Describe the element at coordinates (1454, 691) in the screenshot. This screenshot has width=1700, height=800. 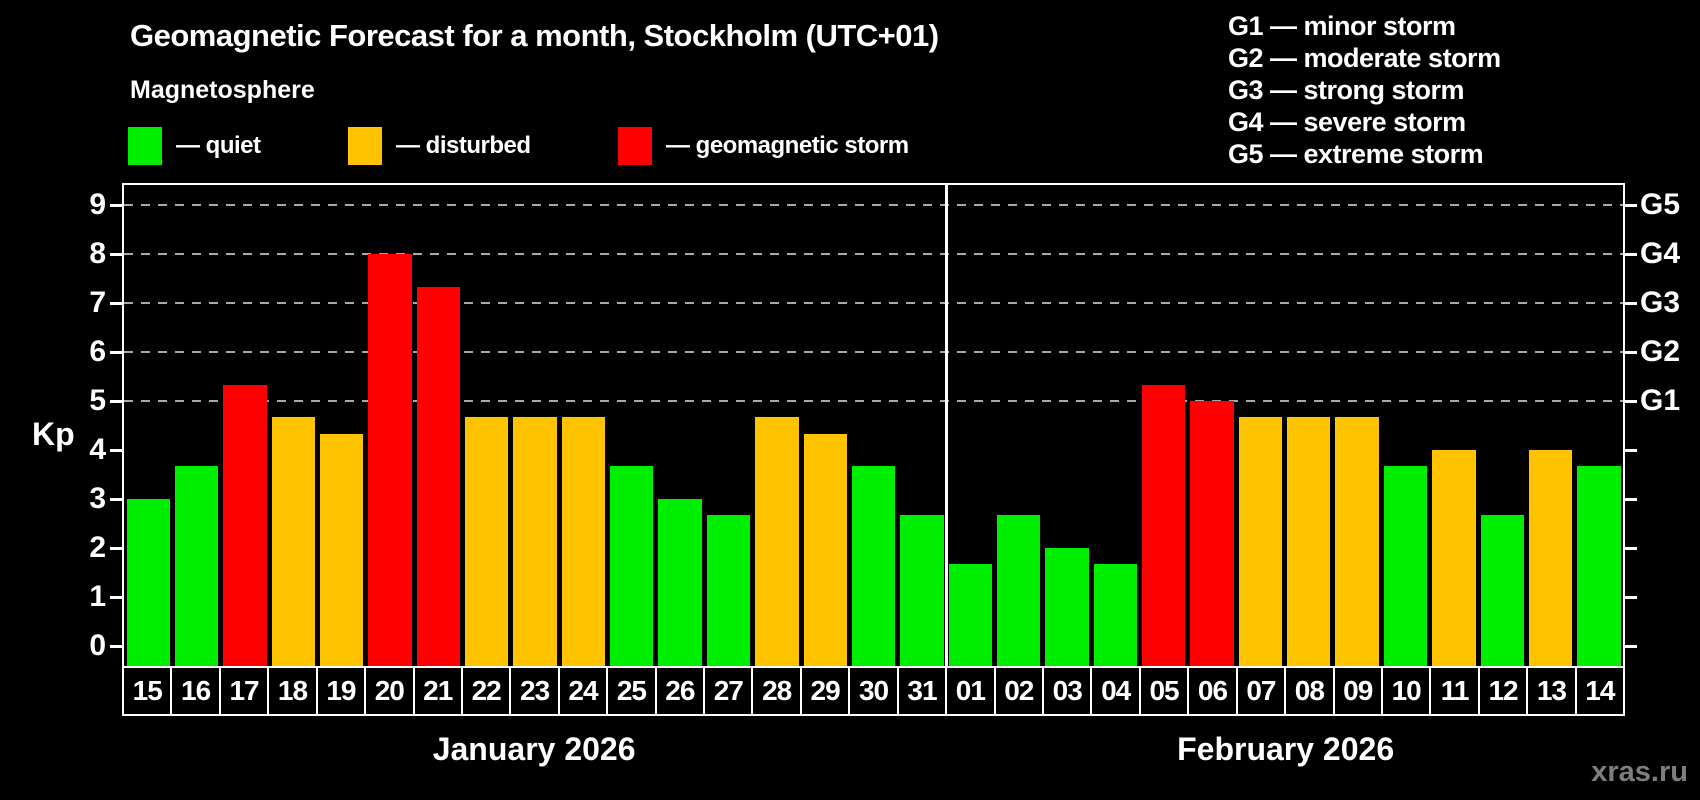
I see `day-label-11: 11` at that location.